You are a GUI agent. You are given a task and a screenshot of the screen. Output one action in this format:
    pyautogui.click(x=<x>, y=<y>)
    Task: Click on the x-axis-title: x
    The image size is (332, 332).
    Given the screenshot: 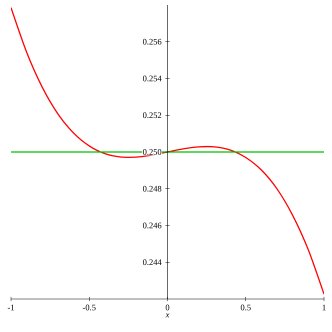 What is the action you would take?
    pyautogui.click(x=168, y=316)
    